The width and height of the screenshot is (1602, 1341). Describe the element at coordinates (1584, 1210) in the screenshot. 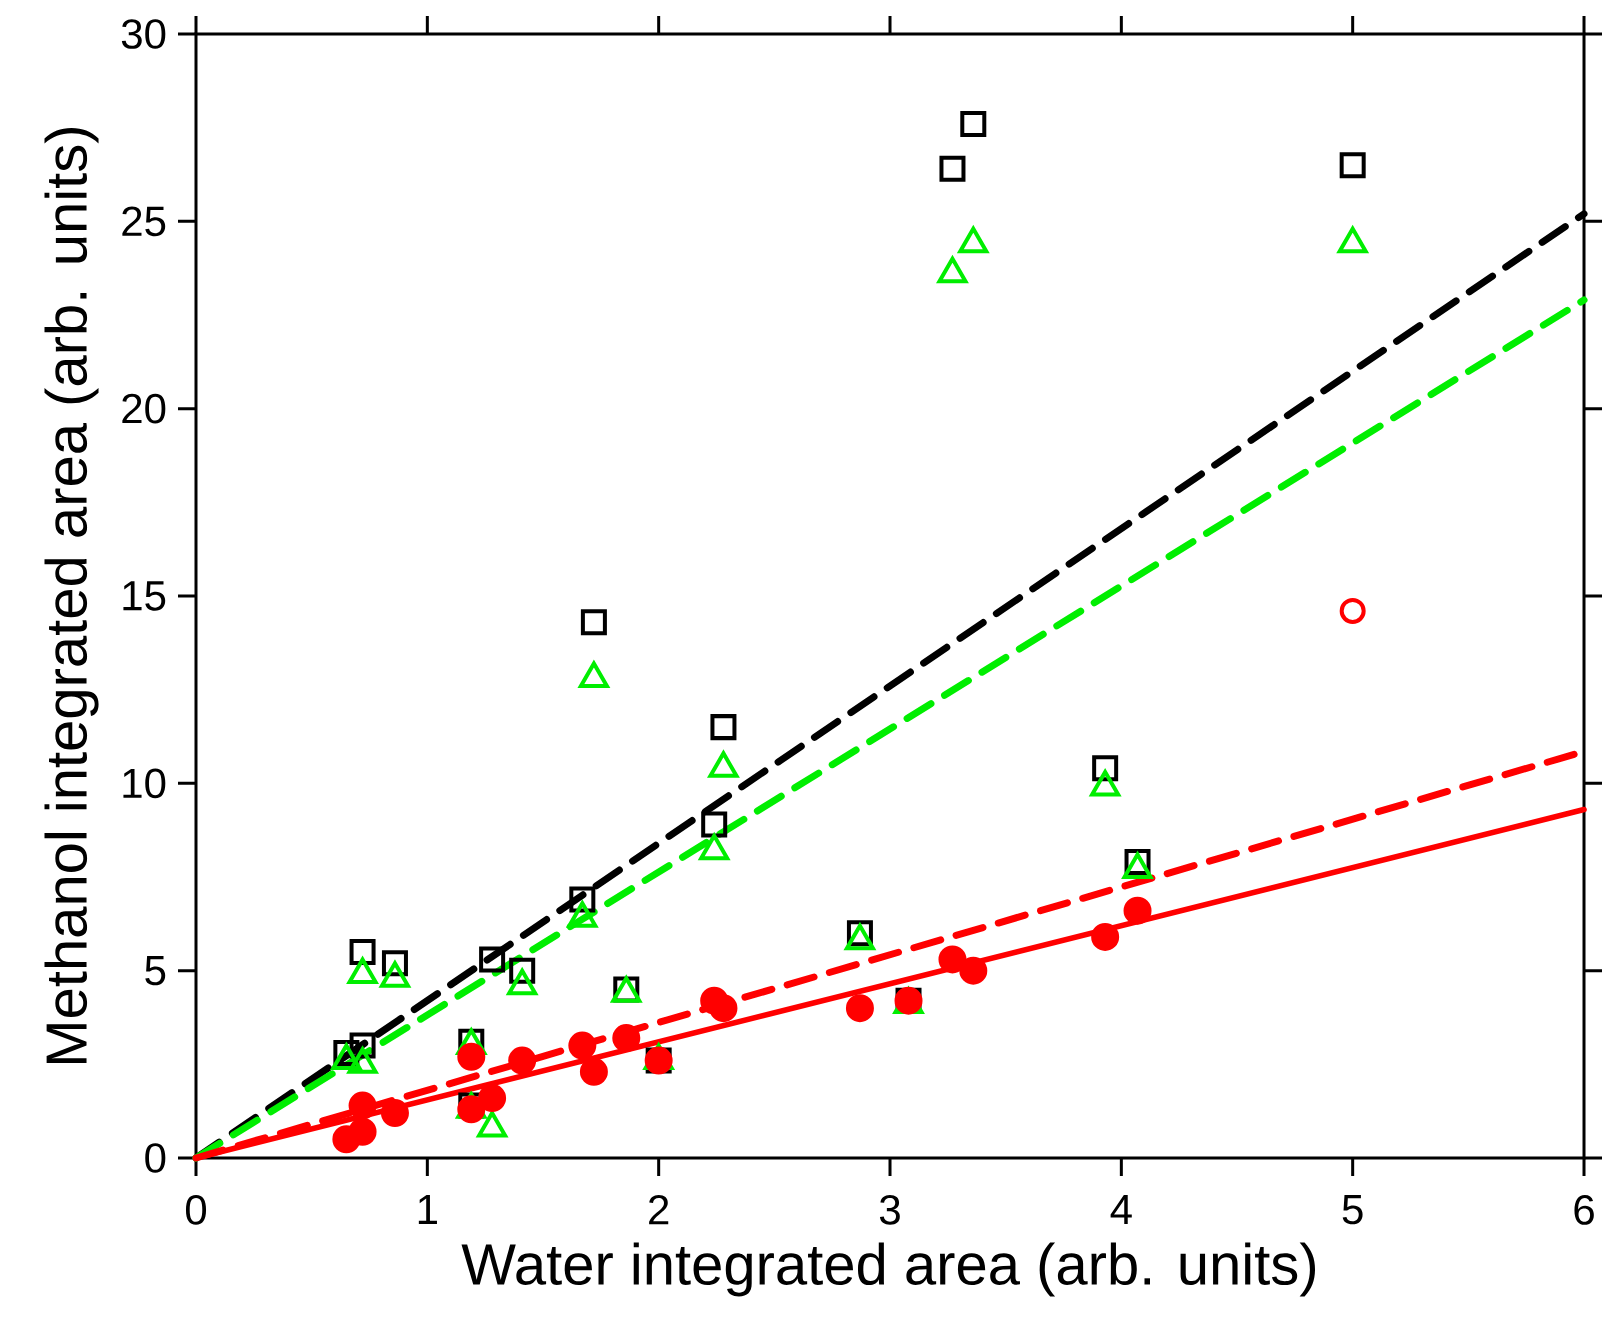

I see `x-tick-label: 6` at that location.